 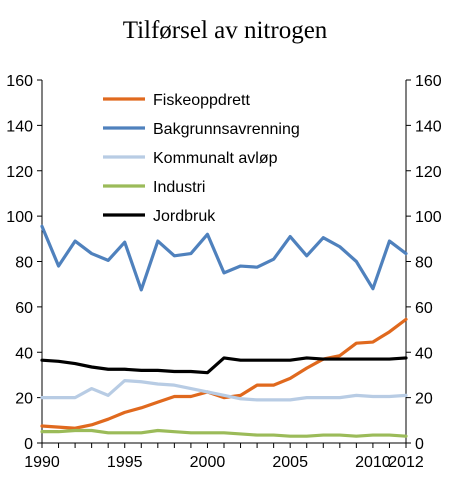 I want to click on legend-label: Jordbruk, so click(x=184, y=216).